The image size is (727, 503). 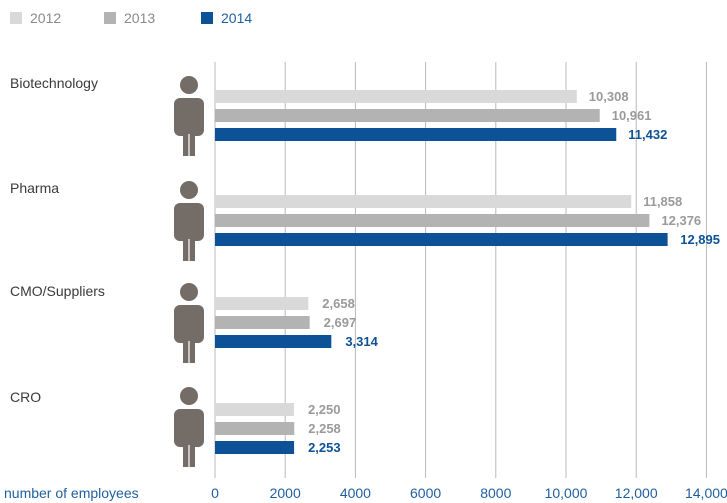 I want to click on x-tick-label: 12,000, so click(x=636, y=493).